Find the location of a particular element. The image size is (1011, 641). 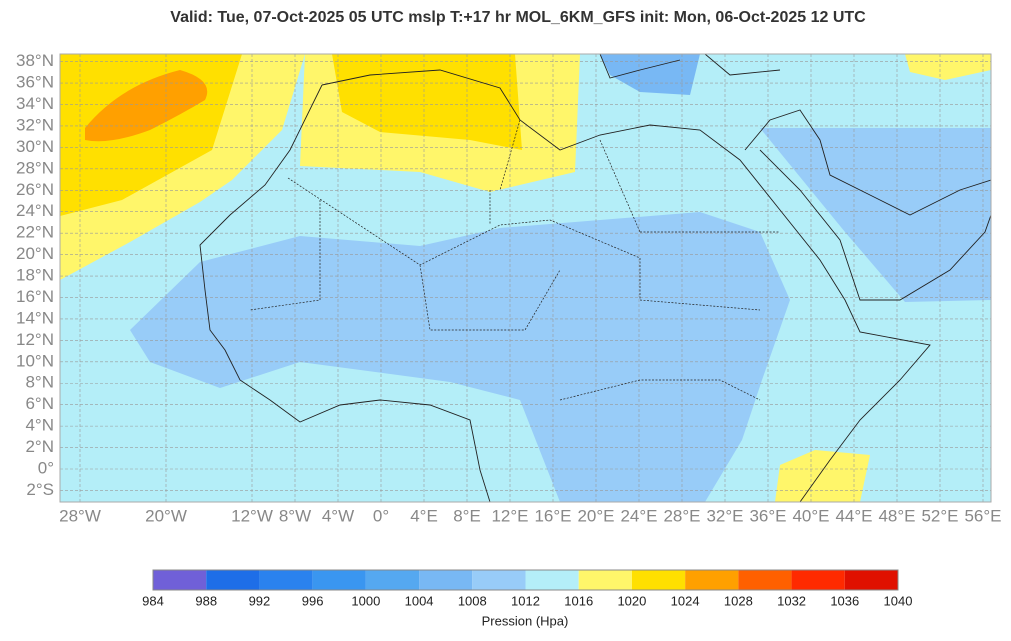

colorbar-tick-label: 984 is located at coordinates (153, 600).